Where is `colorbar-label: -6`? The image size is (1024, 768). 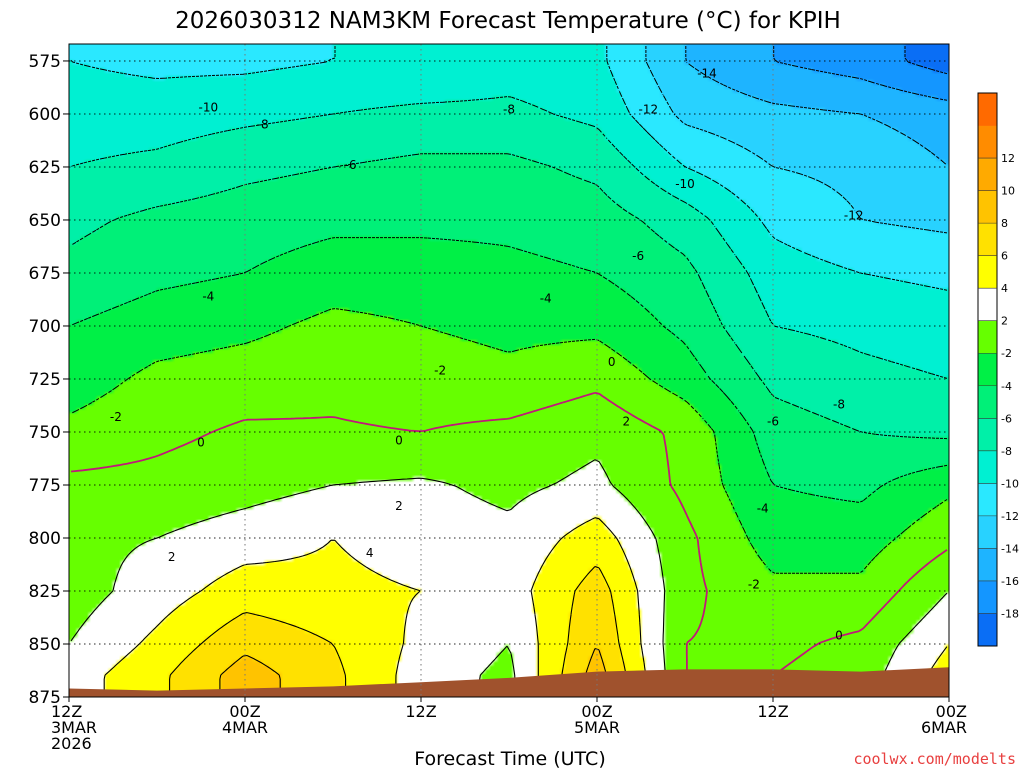
colorbar-label: -6 is located at coordinates (1006, 418).